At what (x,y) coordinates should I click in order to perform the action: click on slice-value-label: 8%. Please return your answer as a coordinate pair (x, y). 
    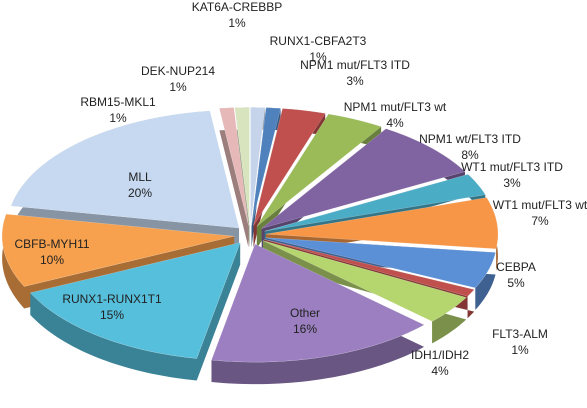
    Looking at the image, I should click on (470, 155).